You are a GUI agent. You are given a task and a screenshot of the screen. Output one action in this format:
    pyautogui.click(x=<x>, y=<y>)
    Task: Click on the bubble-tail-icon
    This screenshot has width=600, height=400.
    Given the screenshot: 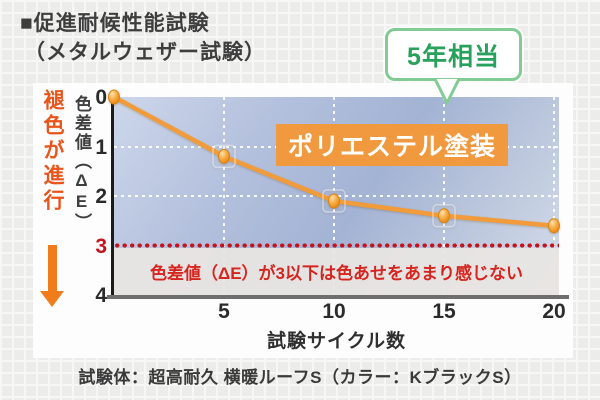 What is the action you would take?
    pyautogui.click(x=447, y=91)
    